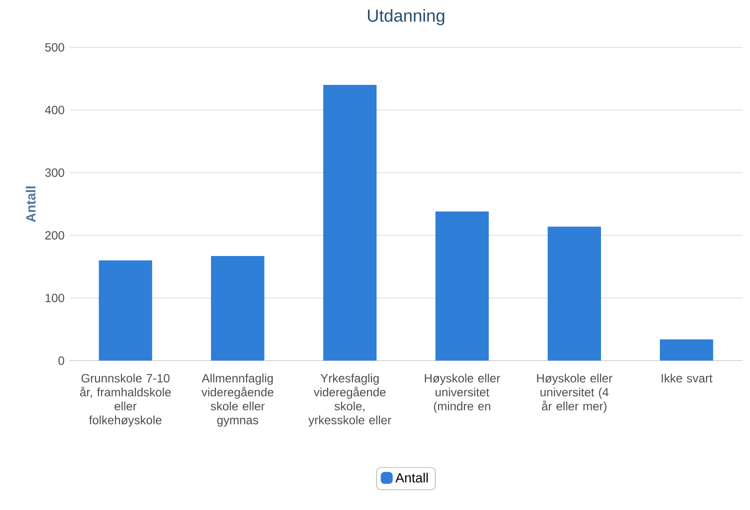 The height and width of the screenshot is (510, 750). Describe the element at coordinates (54, 110) in the screenshot. I see `y-tick-label: 400` at that location.